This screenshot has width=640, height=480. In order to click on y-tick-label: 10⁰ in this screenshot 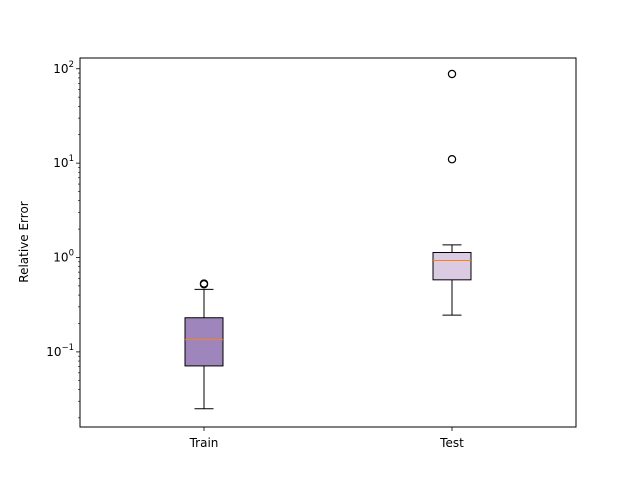, I will do `click(63, 257)`.